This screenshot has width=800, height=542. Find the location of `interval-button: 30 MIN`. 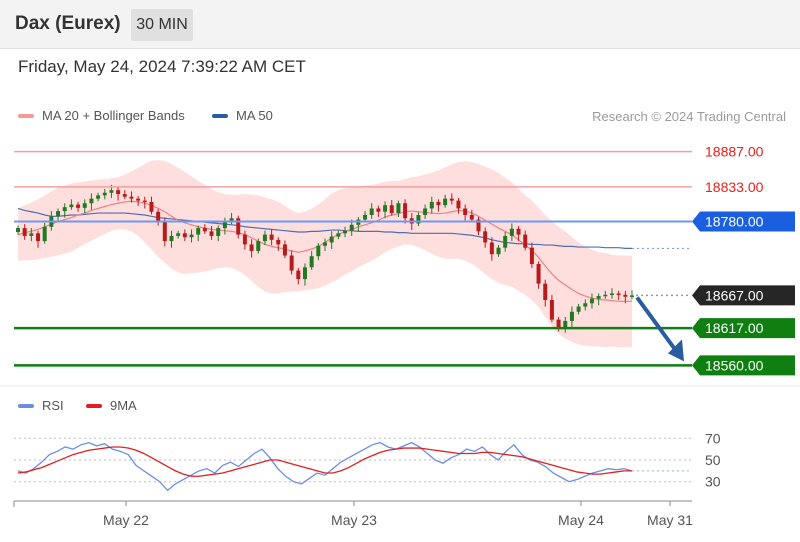

interval-button: 30 MIN is located at coordinates (162, 25).